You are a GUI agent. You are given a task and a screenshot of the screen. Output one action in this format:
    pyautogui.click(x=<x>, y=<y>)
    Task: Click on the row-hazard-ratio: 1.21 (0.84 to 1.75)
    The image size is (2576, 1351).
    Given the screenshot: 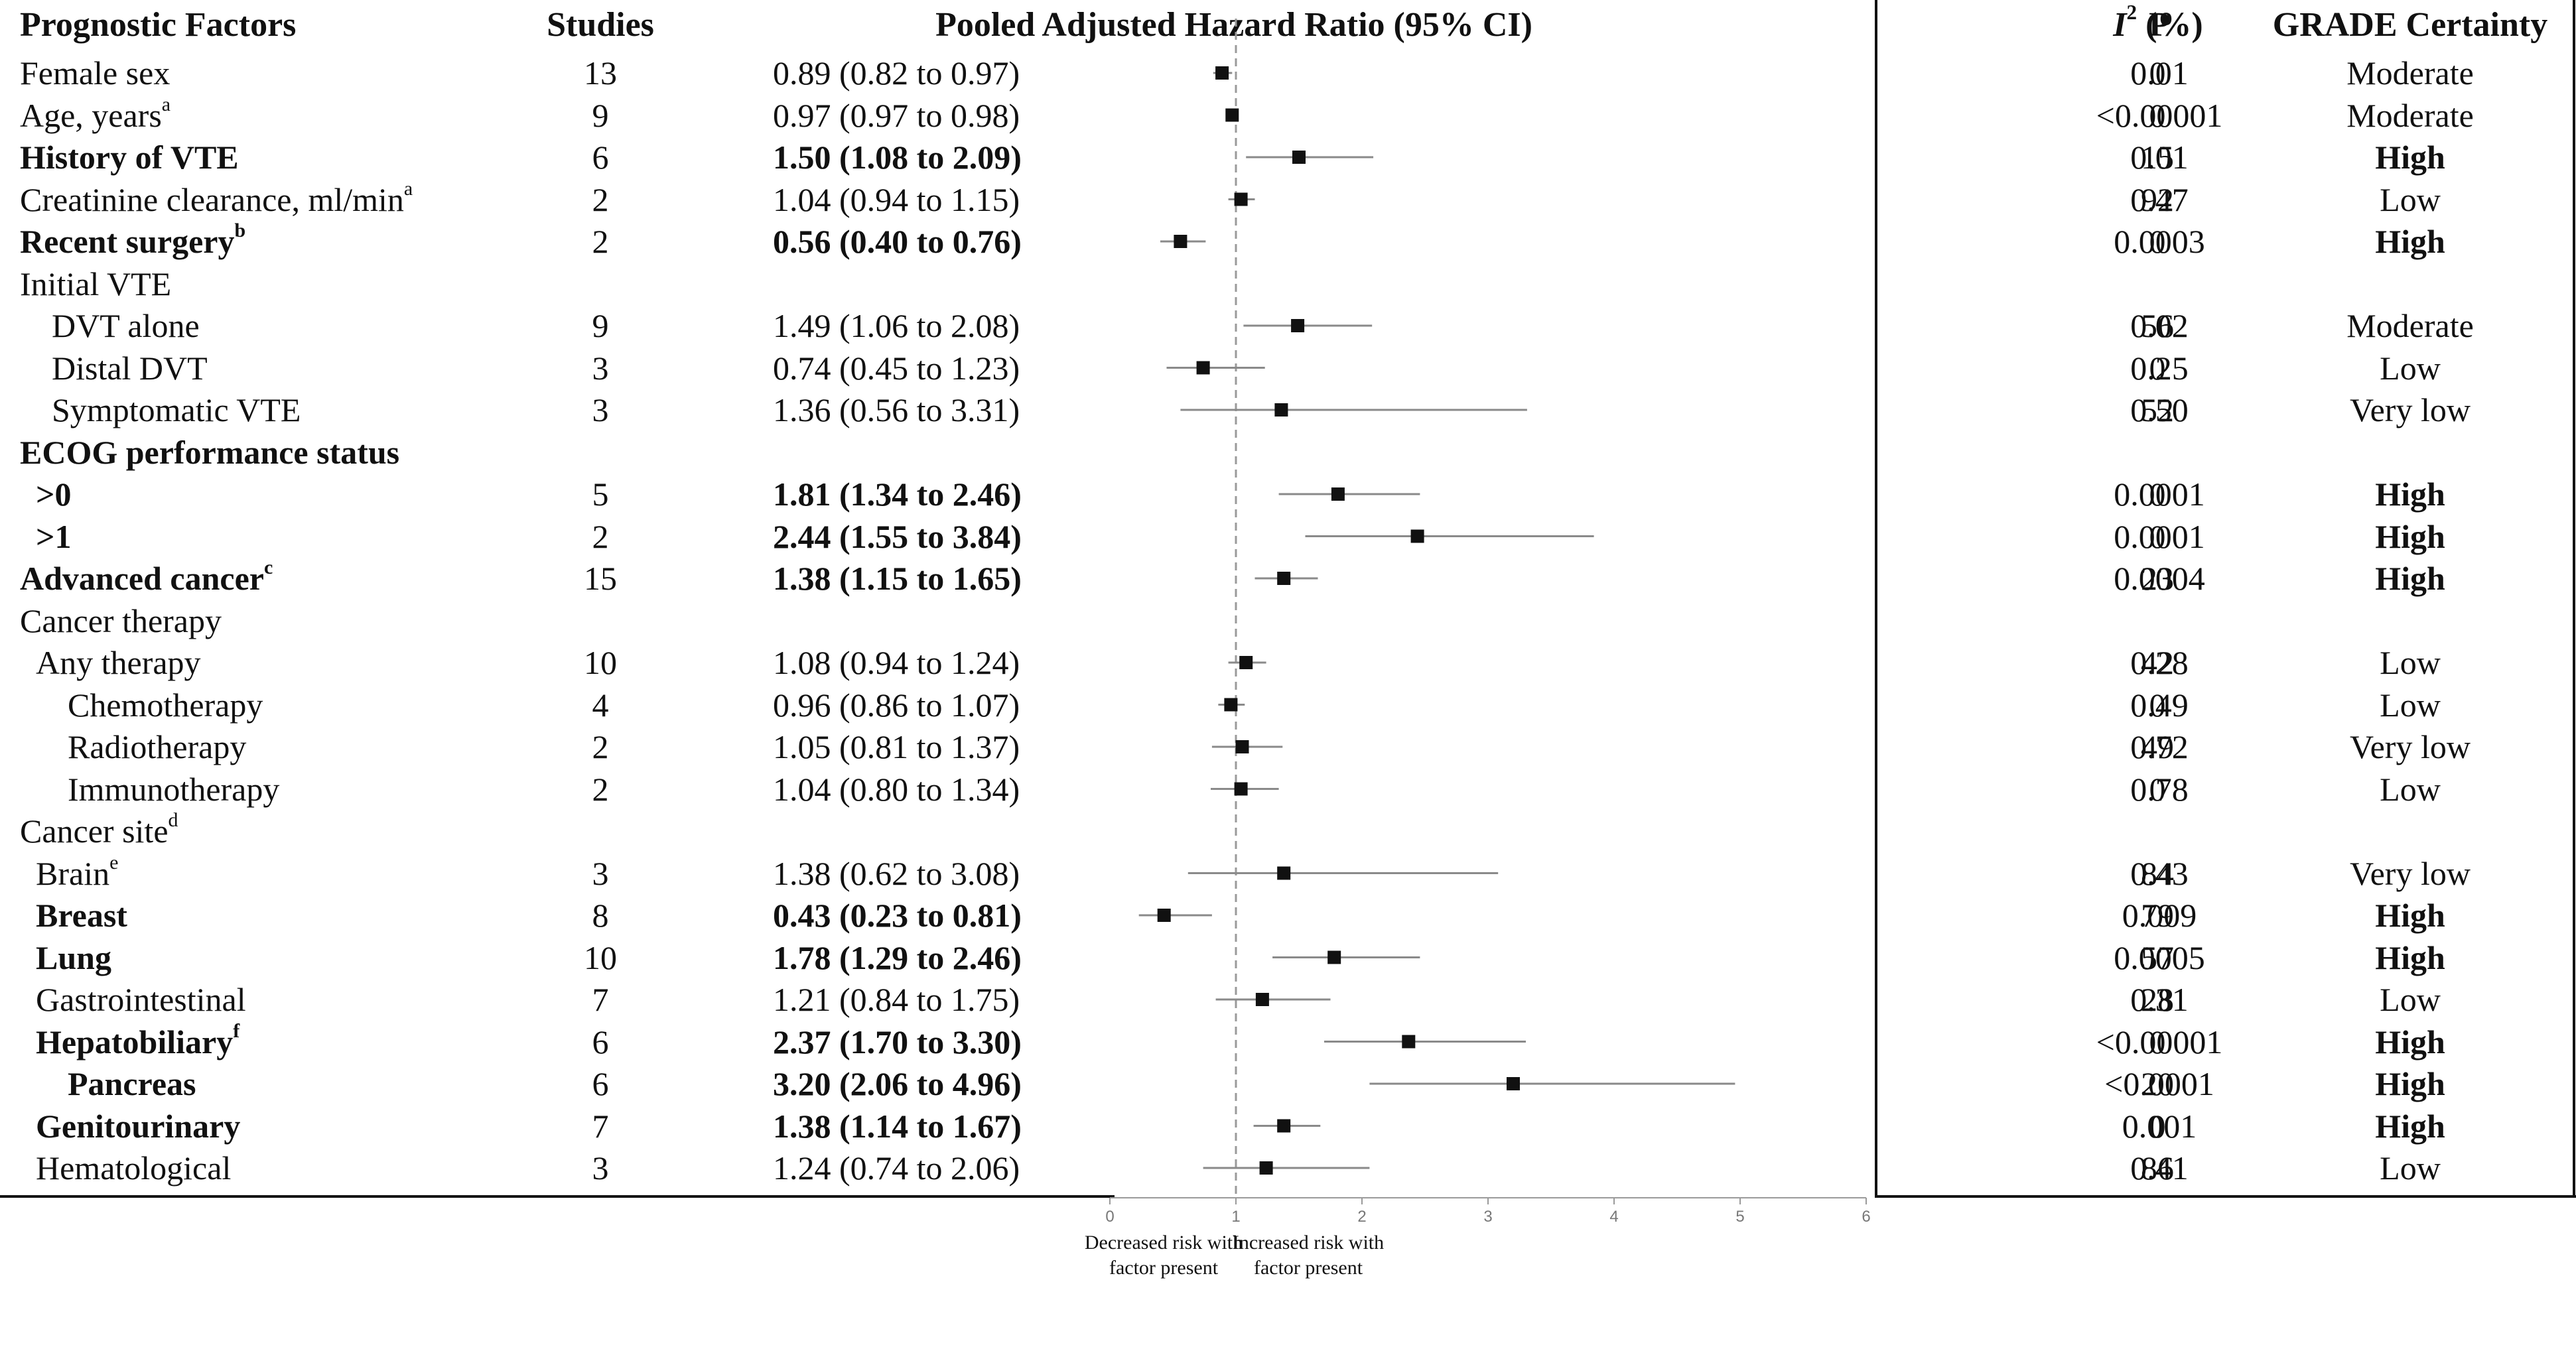 What is the action you would take?
    pyautogui.click(x=897, y=999)
    